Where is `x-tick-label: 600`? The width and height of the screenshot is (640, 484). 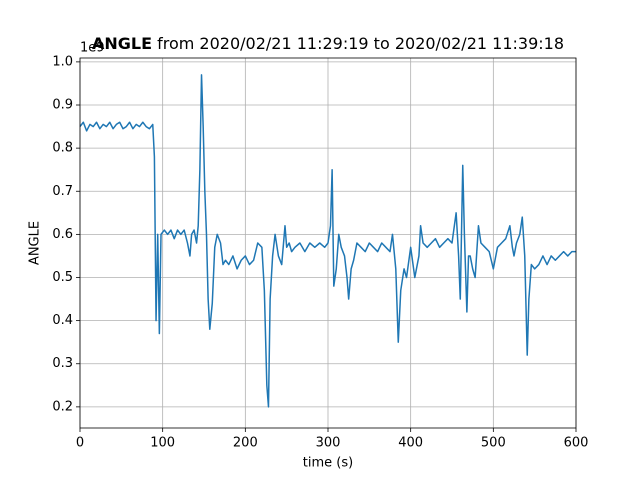
x-tick-label: 600 is located at coordinates (576, 443).